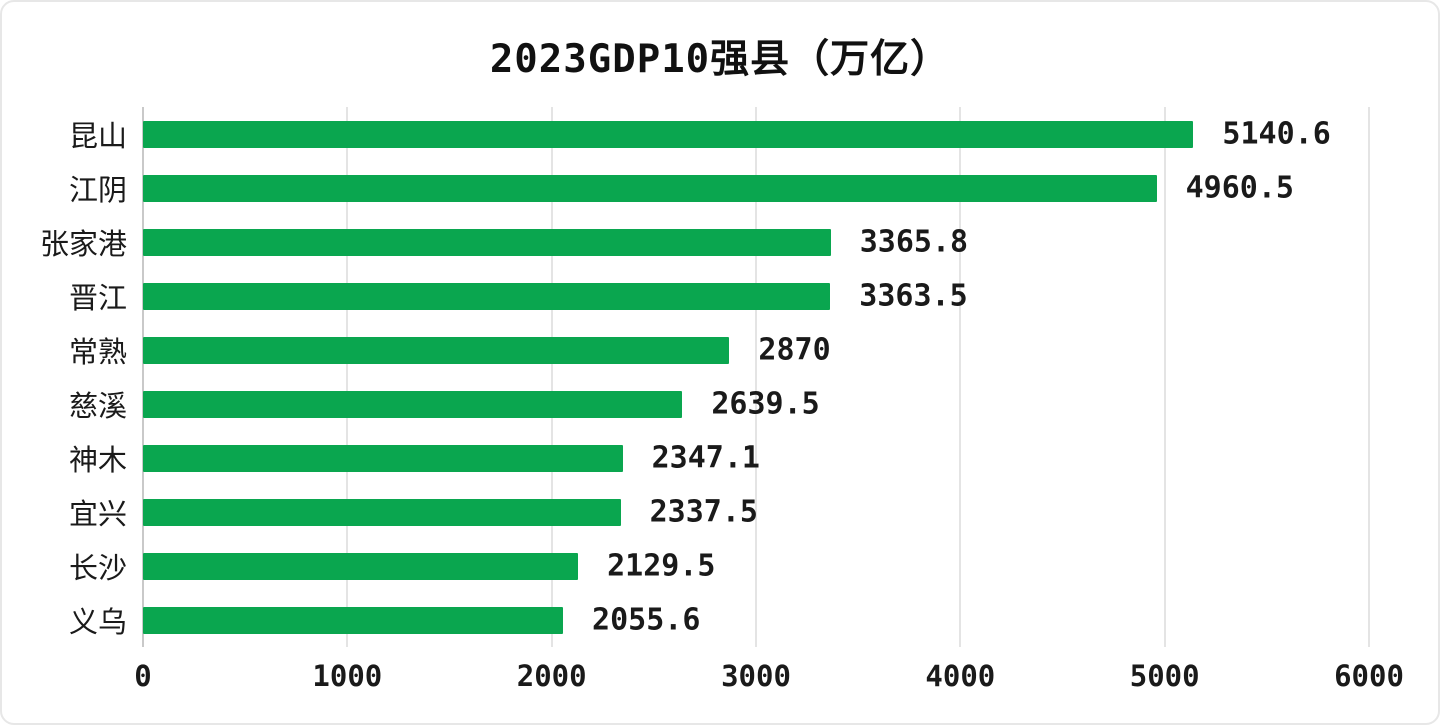  Describe the element at coordinates (353, 620) in the screenshot. I see `bar-义乌` at that location.